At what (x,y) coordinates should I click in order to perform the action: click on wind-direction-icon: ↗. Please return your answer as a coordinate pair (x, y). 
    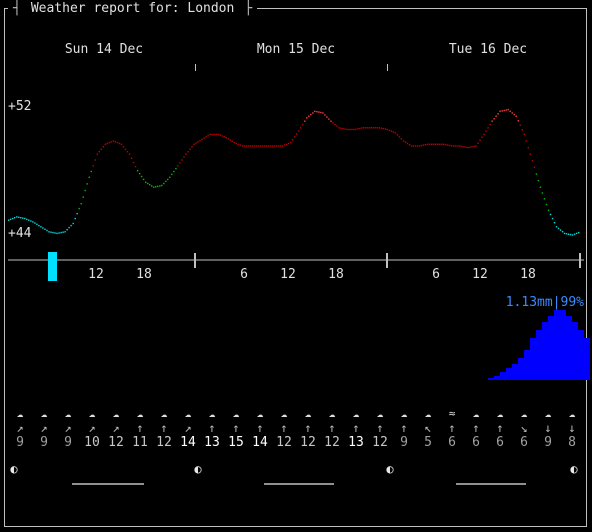
    Looking at the image, I should click on (188, 428).